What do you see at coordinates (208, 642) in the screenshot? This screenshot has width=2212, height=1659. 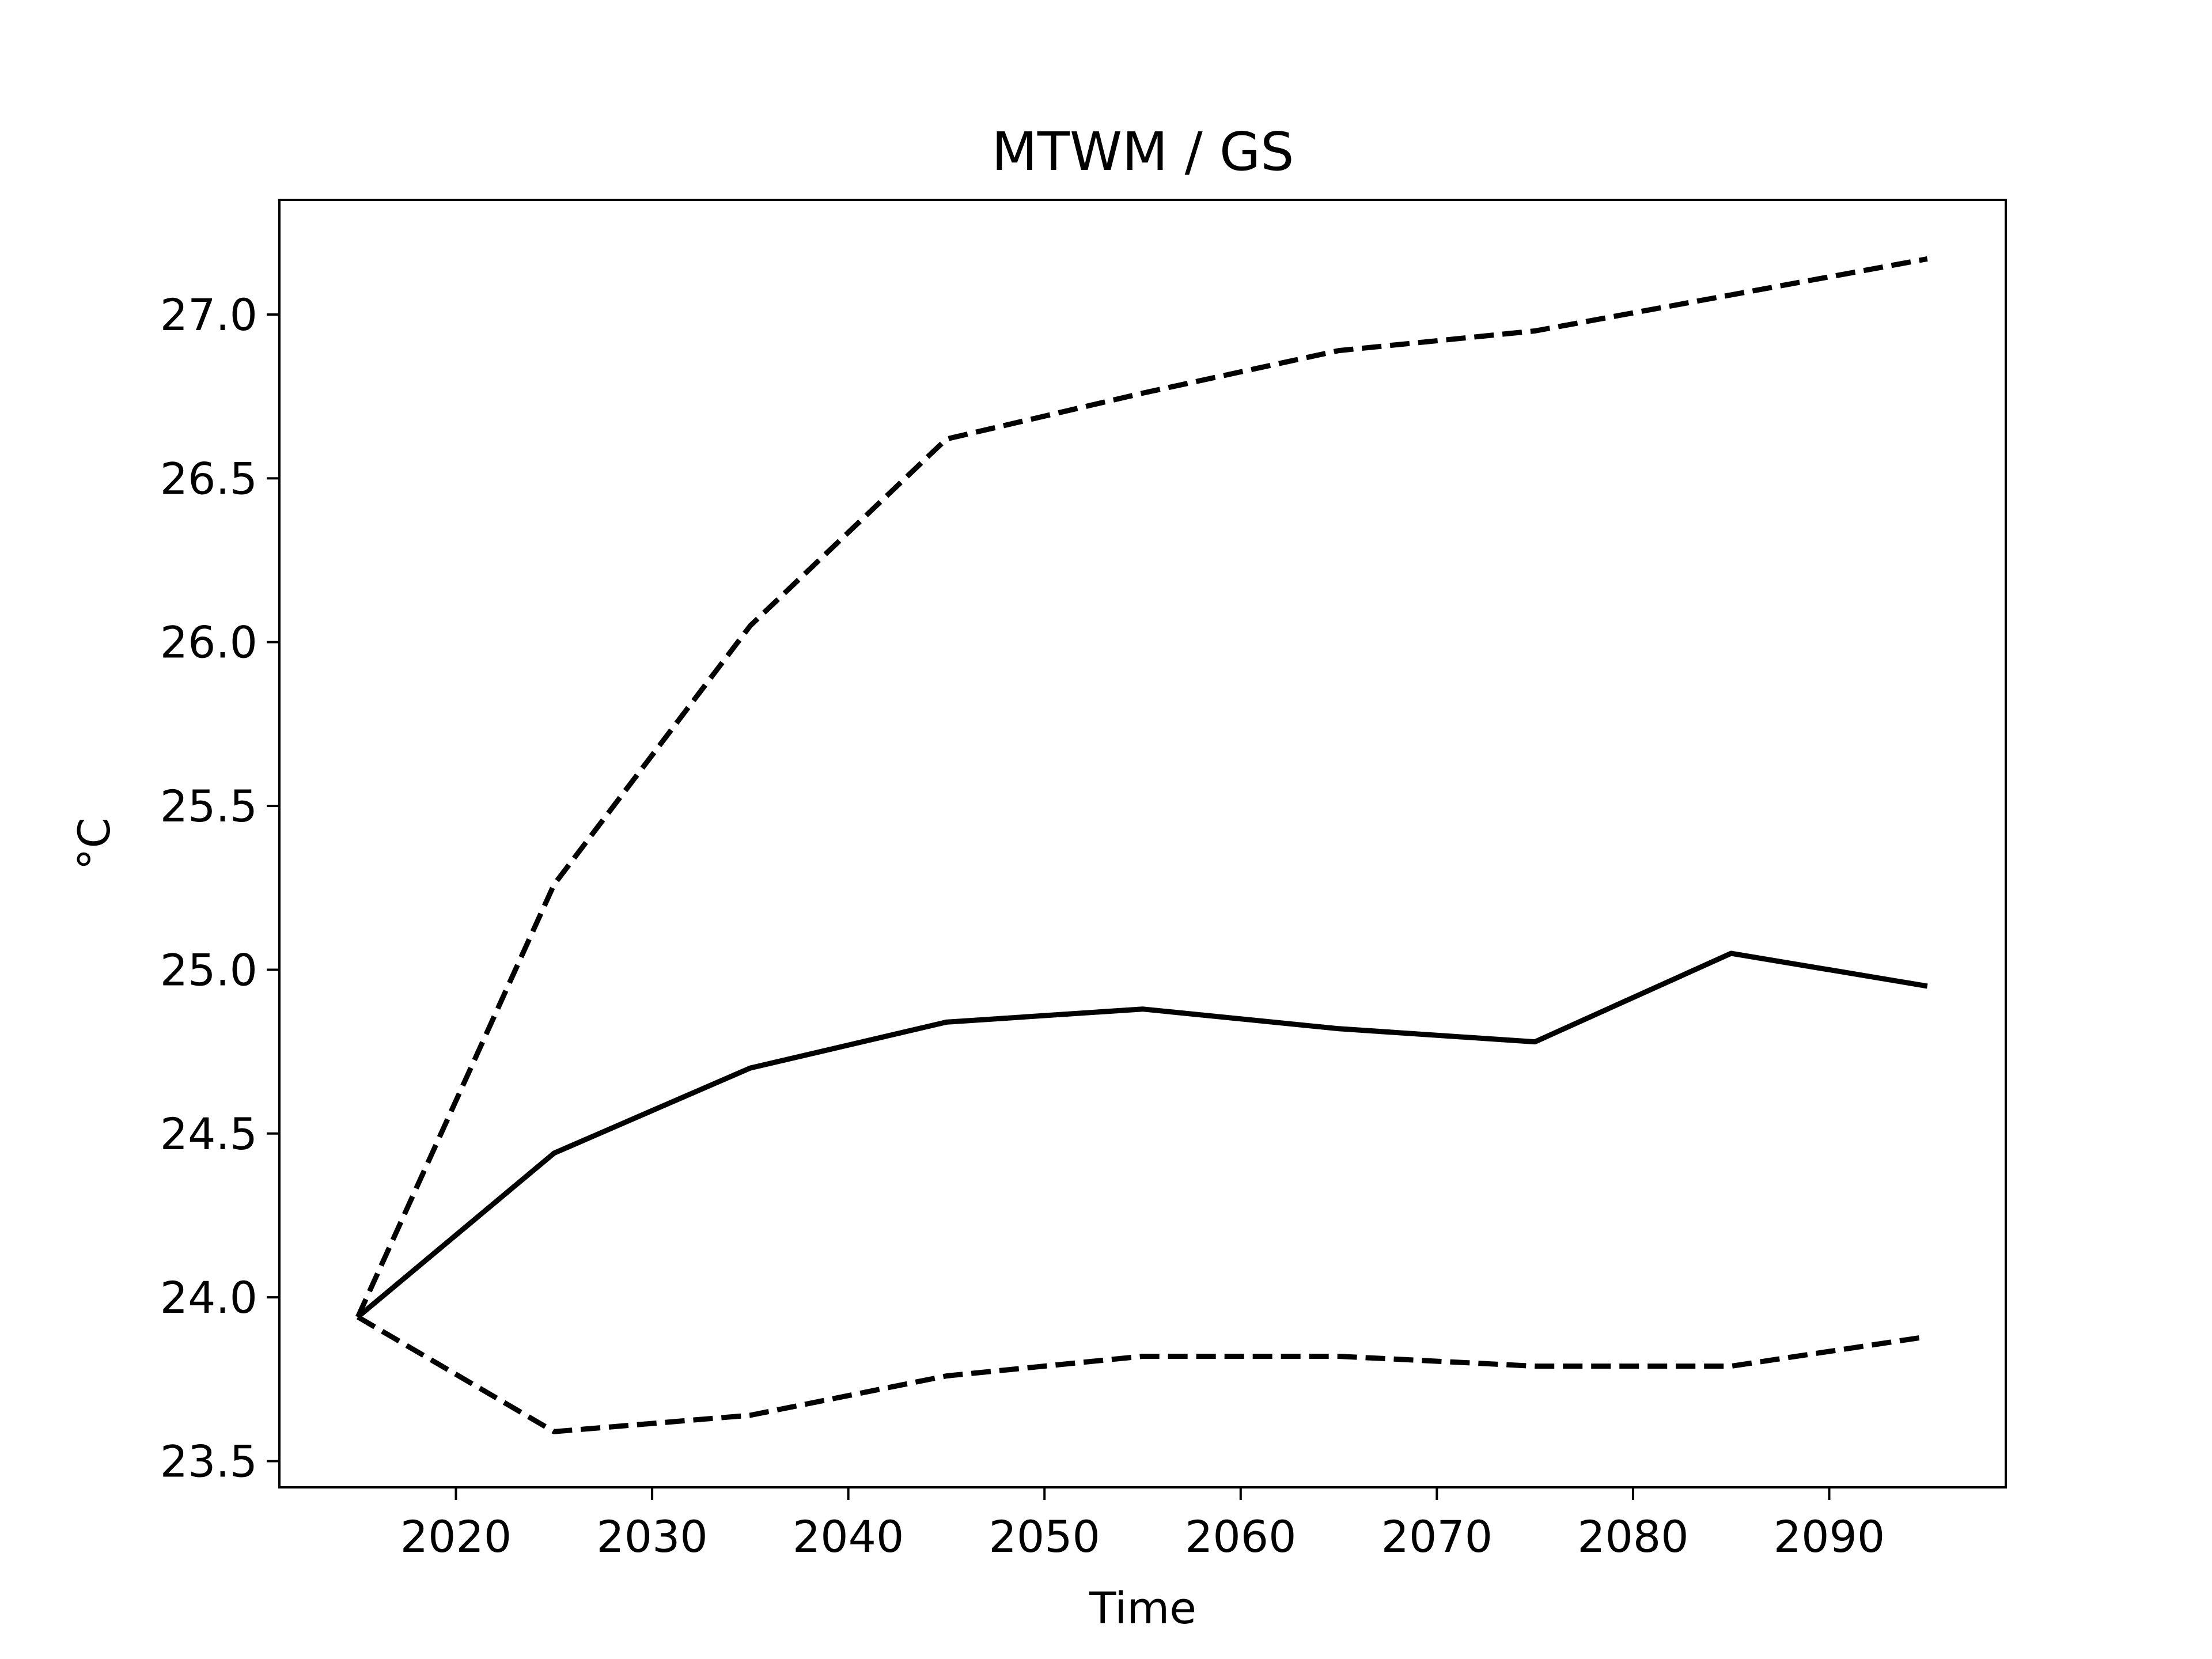 I see `y-tick-label: 26.0` at bounding box center [208, 642].